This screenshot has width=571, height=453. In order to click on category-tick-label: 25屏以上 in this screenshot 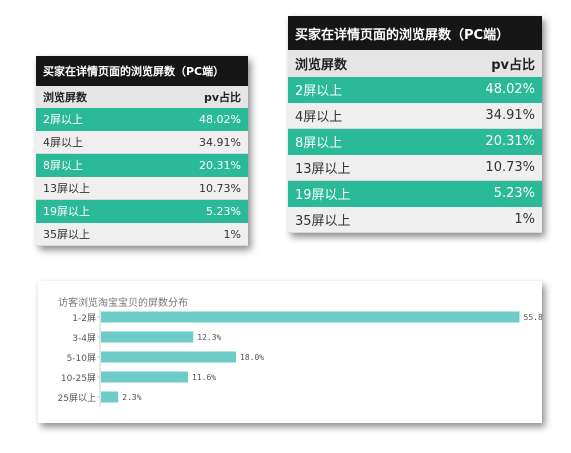, I will do `click(77, 398)`.